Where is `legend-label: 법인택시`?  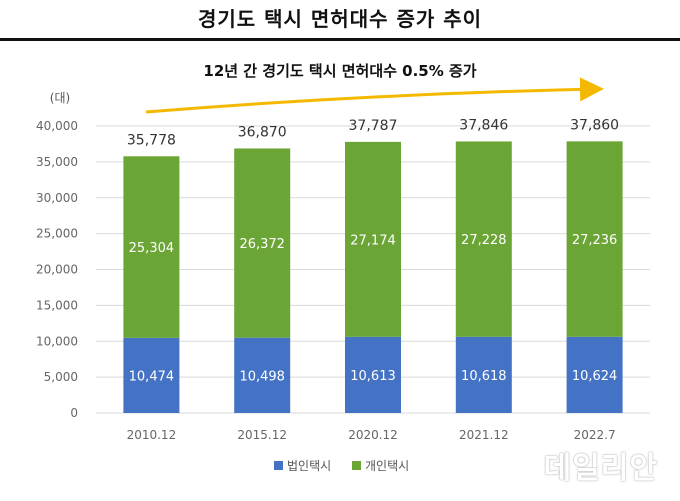
legend-label: 법인택시 is located at coordinates (309, 466).